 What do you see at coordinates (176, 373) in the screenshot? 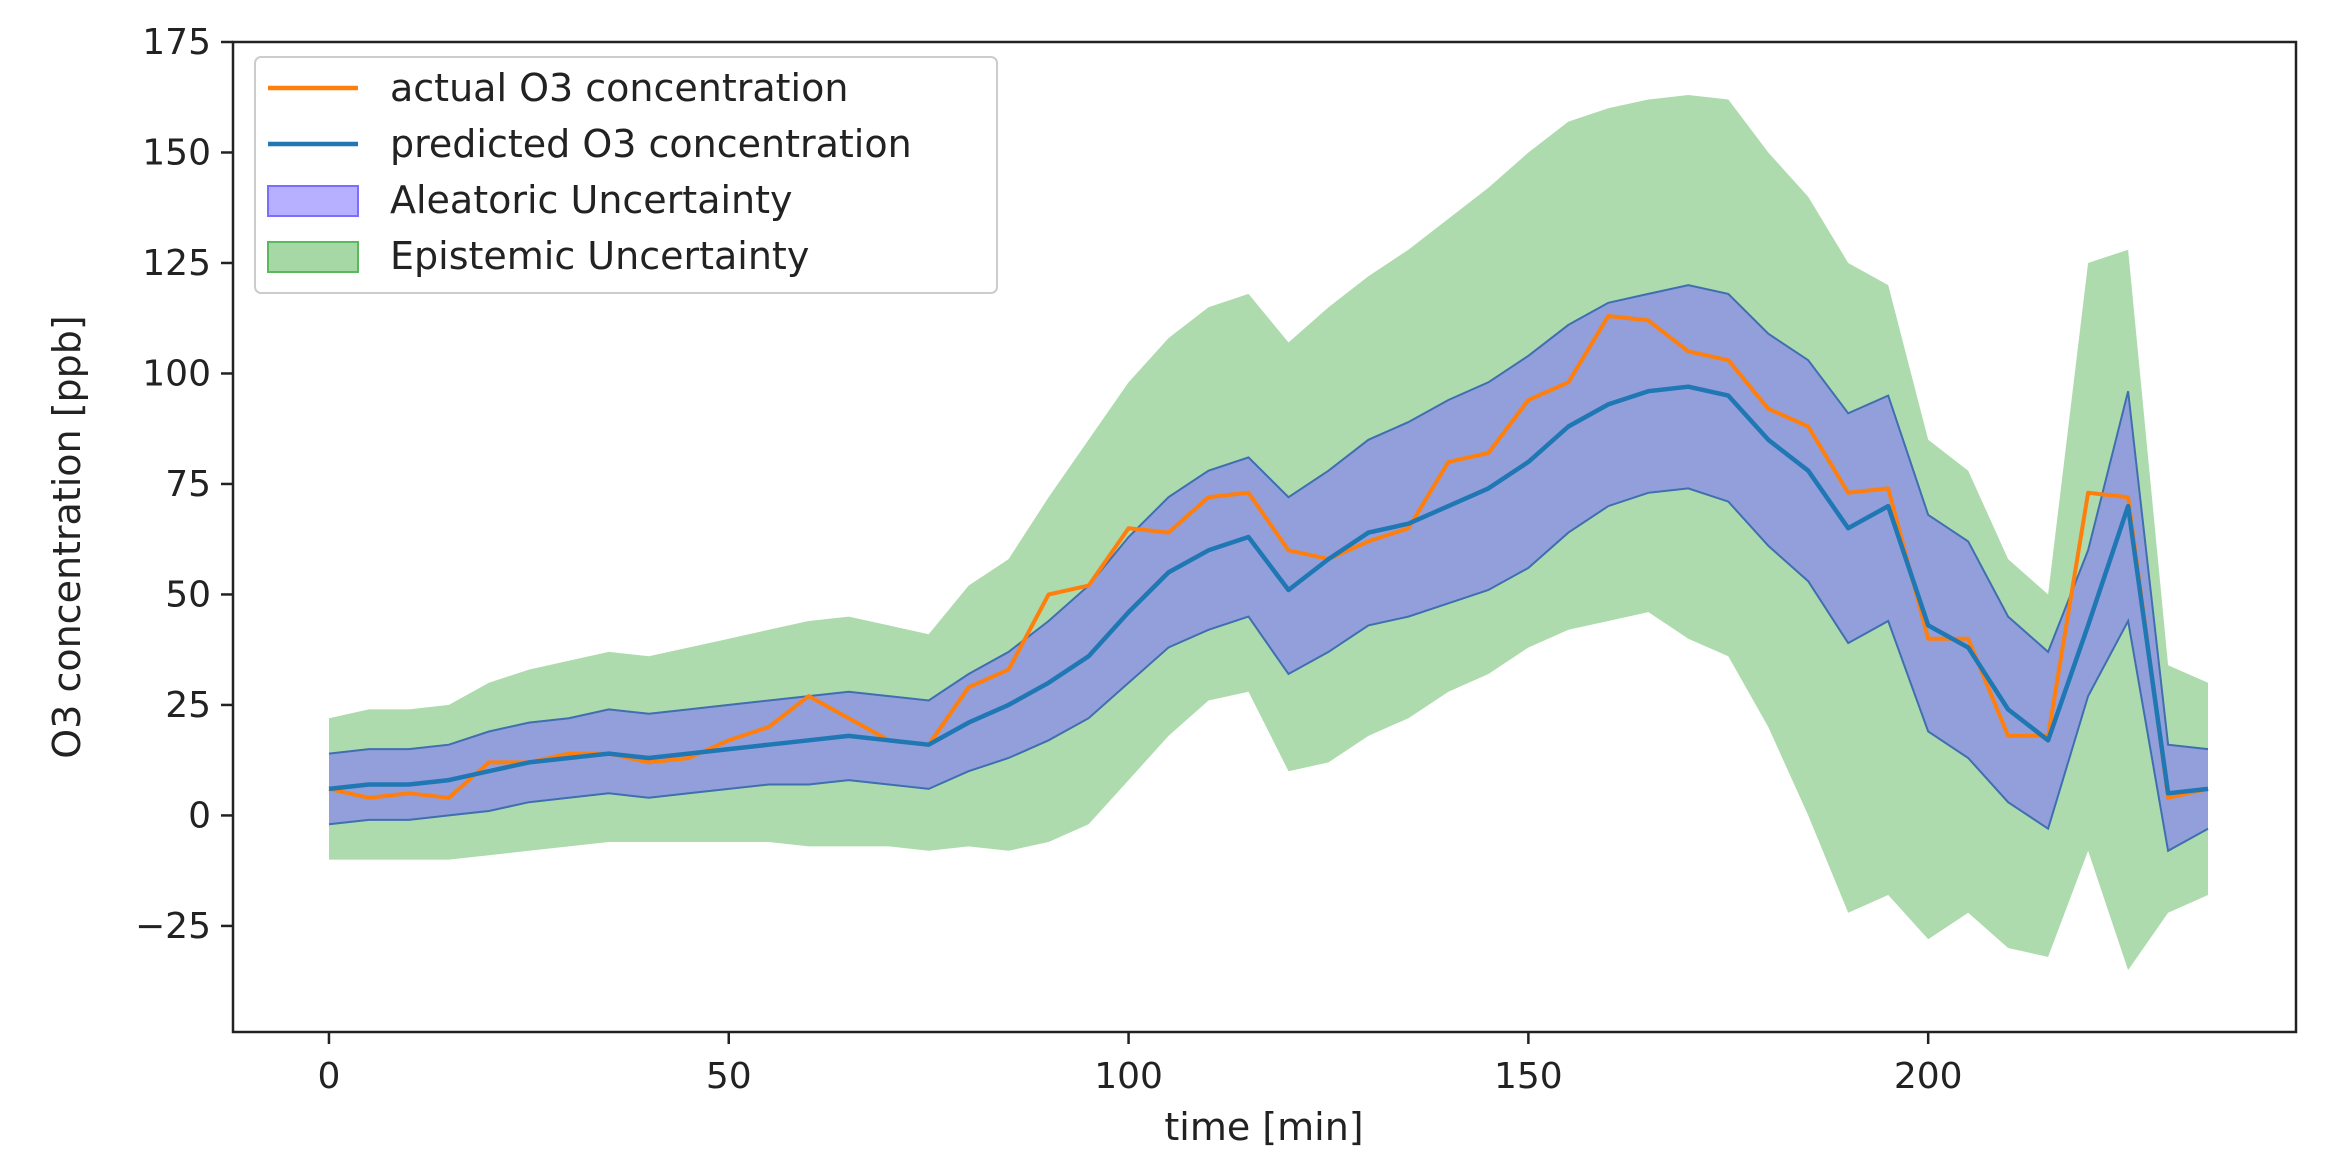
I see `y-tick-label: 100` at bounding box center [176, 373].